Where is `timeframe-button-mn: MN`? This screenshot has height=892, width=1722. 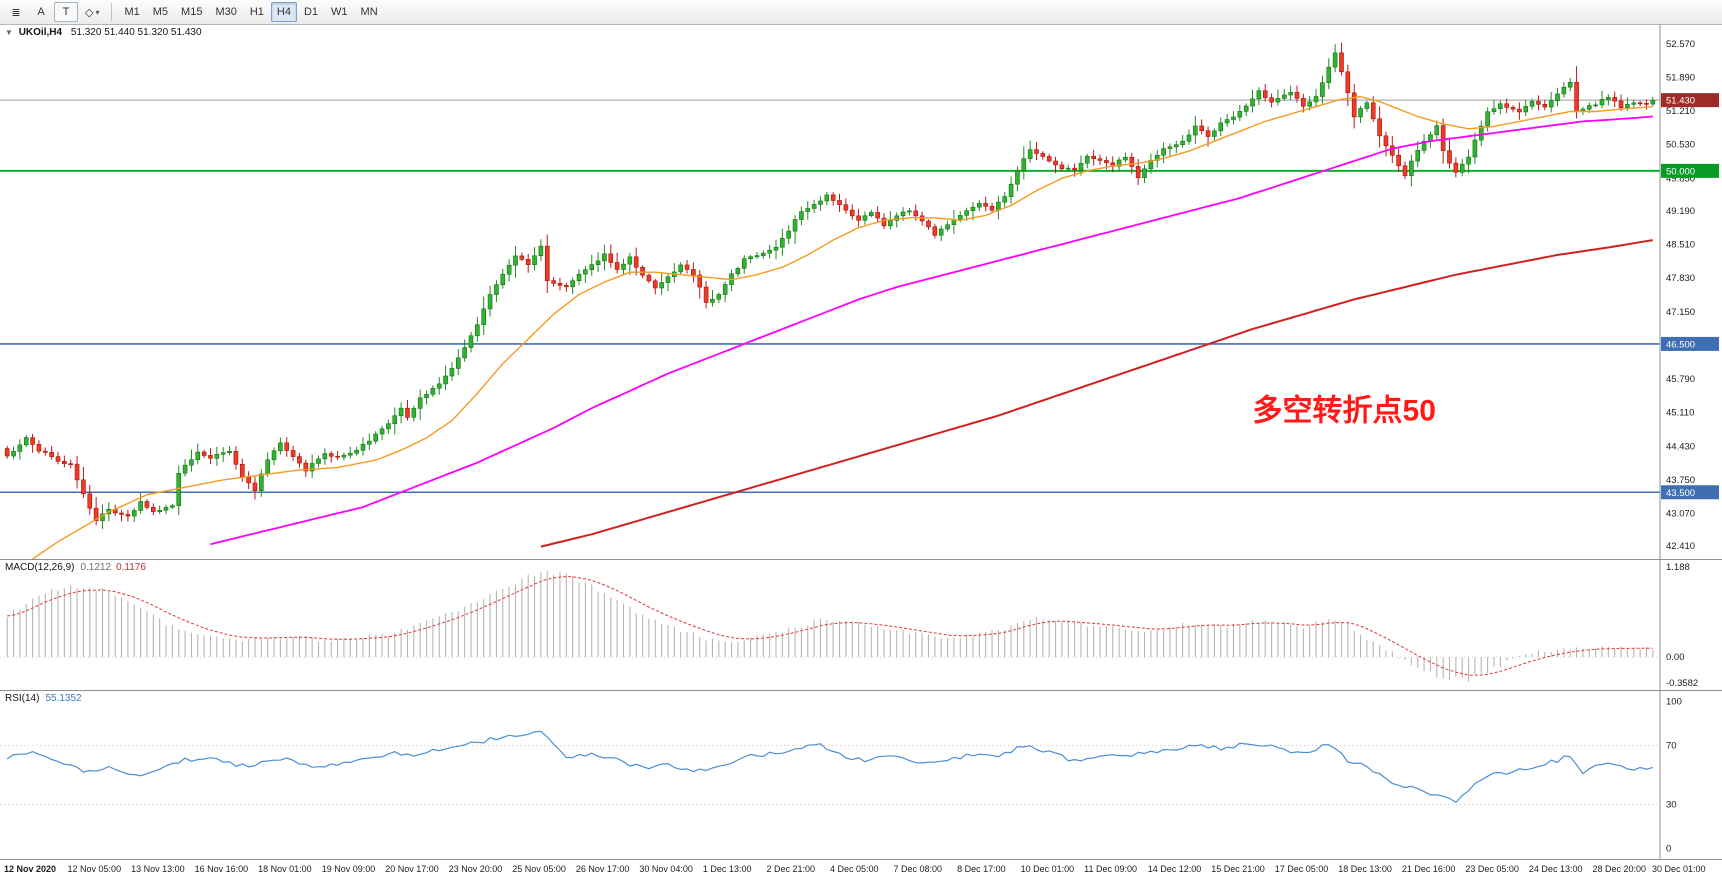 timeframe-button-mn: MN is located at coordinates (369, 12).